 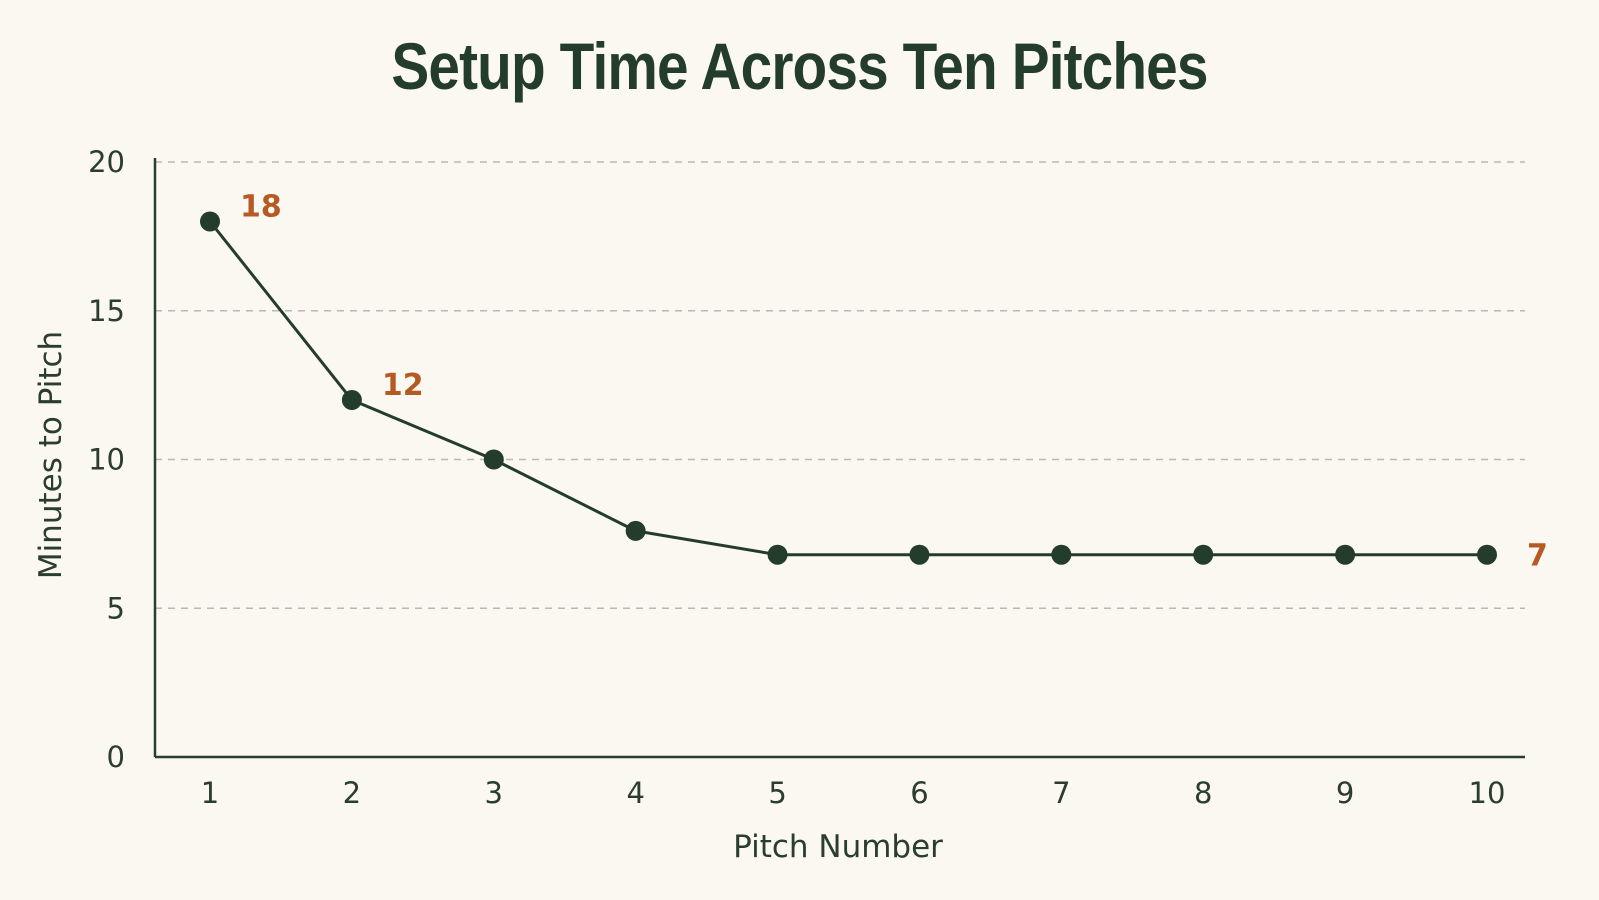 What do you see at coordinates (777, 793) in the screenshot?
I see `x-tick-label: 5` at bounding box center [777, 793].